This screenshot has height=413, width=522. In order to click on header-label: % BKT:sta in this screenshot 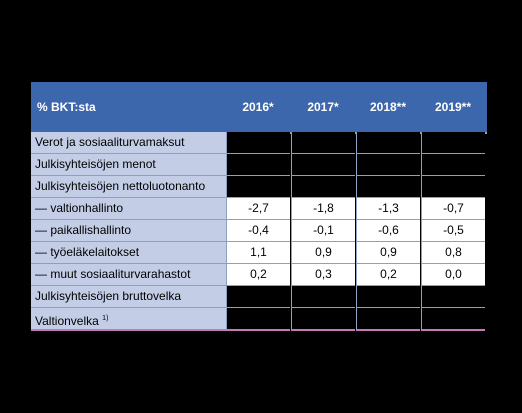, I will do `click(66, 107)`.